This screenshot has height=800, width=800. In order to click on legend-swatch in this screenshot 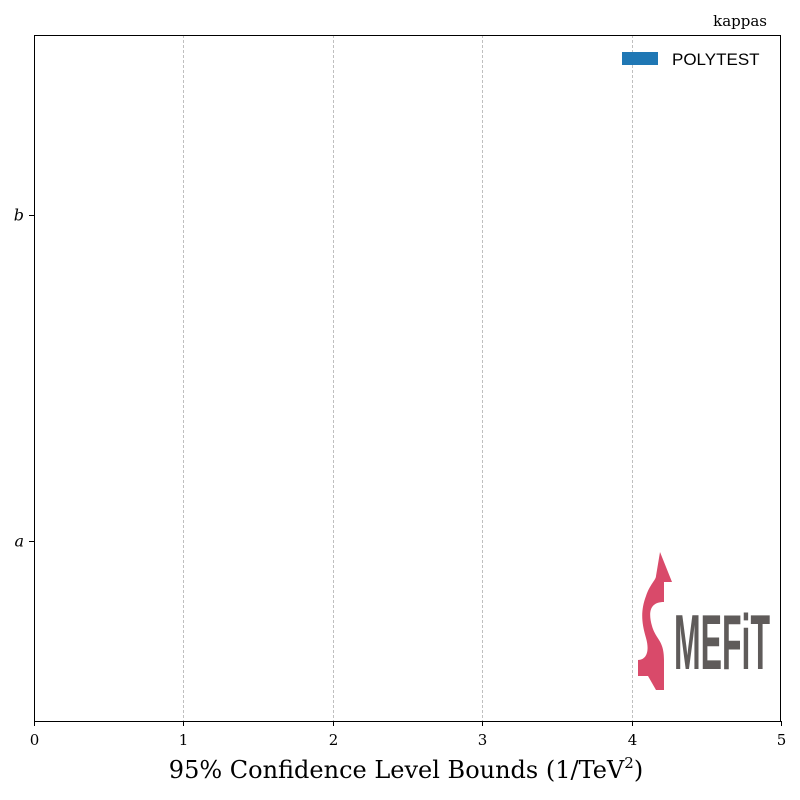, I will do `click(640, 58)`.